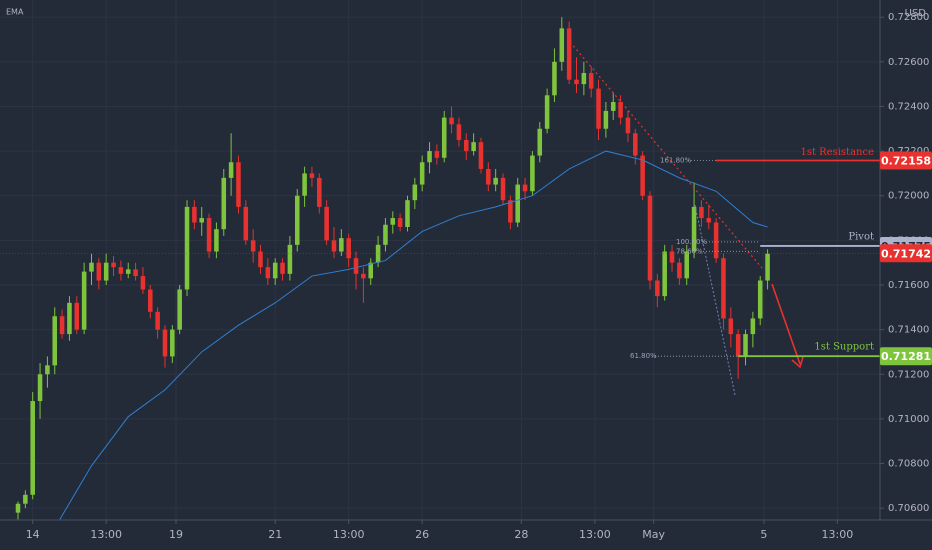  Describe the element at coordinates (916, 13) in the screenshot. I see `currency-label: USD` at that location.